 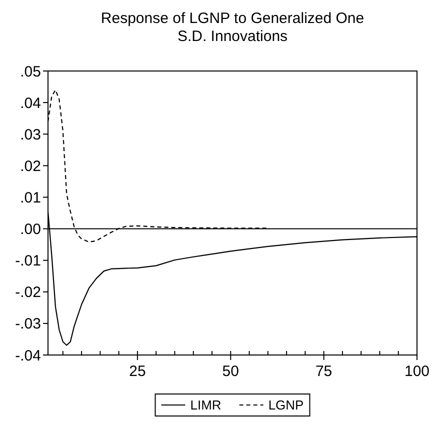 What do you see at coordinates (30, 71) in the screenshot?
I see `y-tick-label: .05` at bounding box center [30, 71].